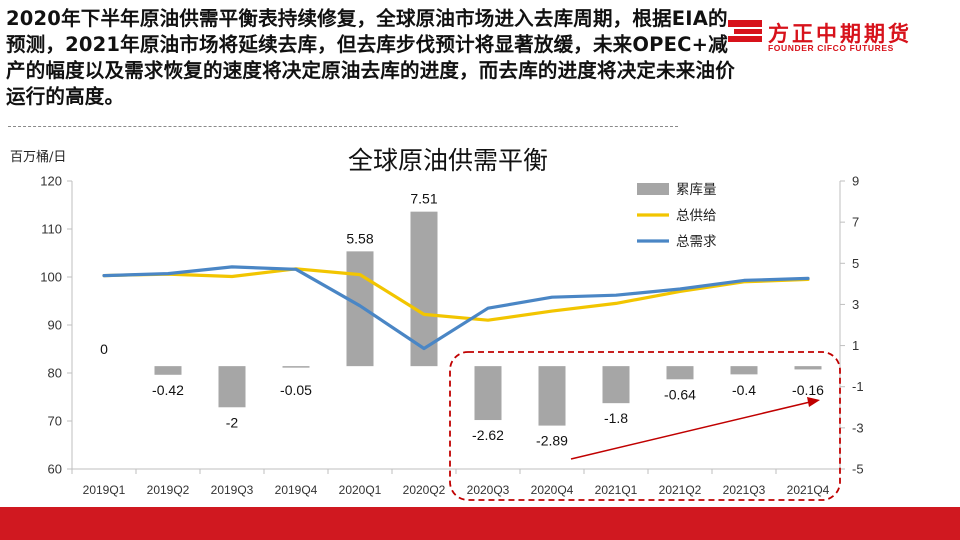  I want to click on bar-value-label: 7.51, so click(423, 199).